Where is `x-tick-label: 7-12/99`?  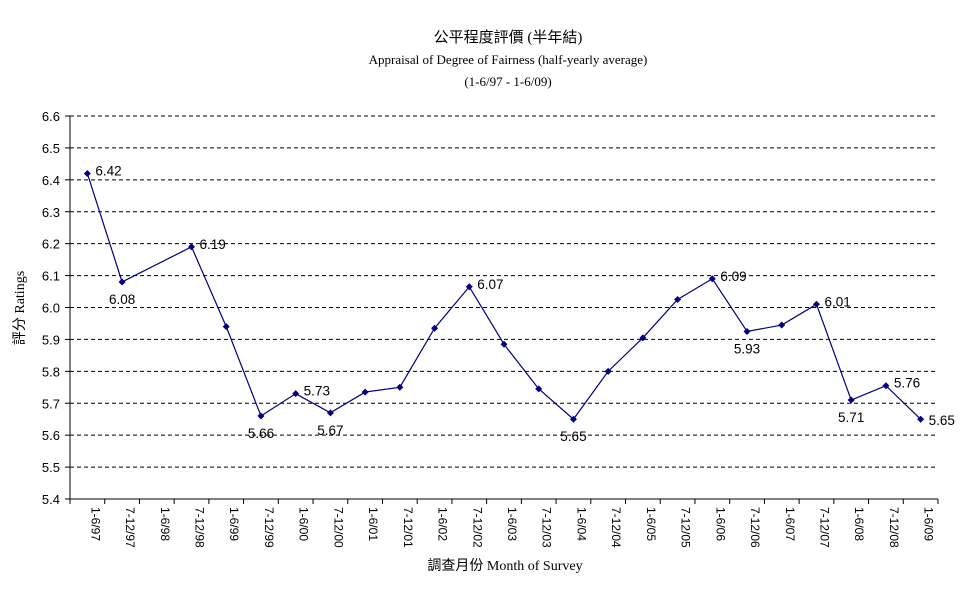 x-tick-label: 7-12/99 is located at coordinates (269, 527).